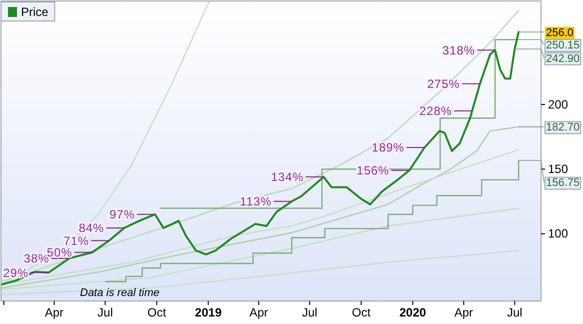 This screenshot has height=324, width=583. What do you see at coordinates (412, 313) in the screenshot?
I see `x-tick-label: 2020` at bounding box center [412, 313].